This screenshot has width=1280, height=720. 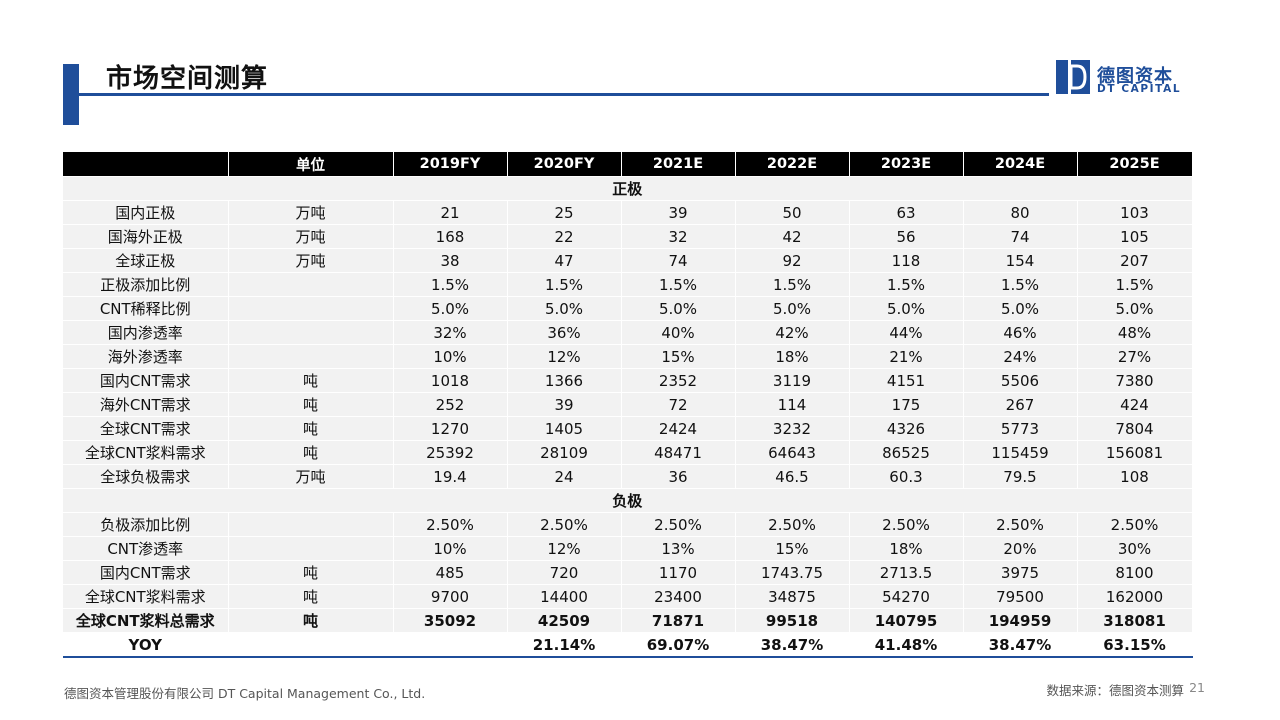 I want to click on table-row: 国内渗透率 32% 36% 40% 42% 44% 46% 48%, so click(x=628, y=332).